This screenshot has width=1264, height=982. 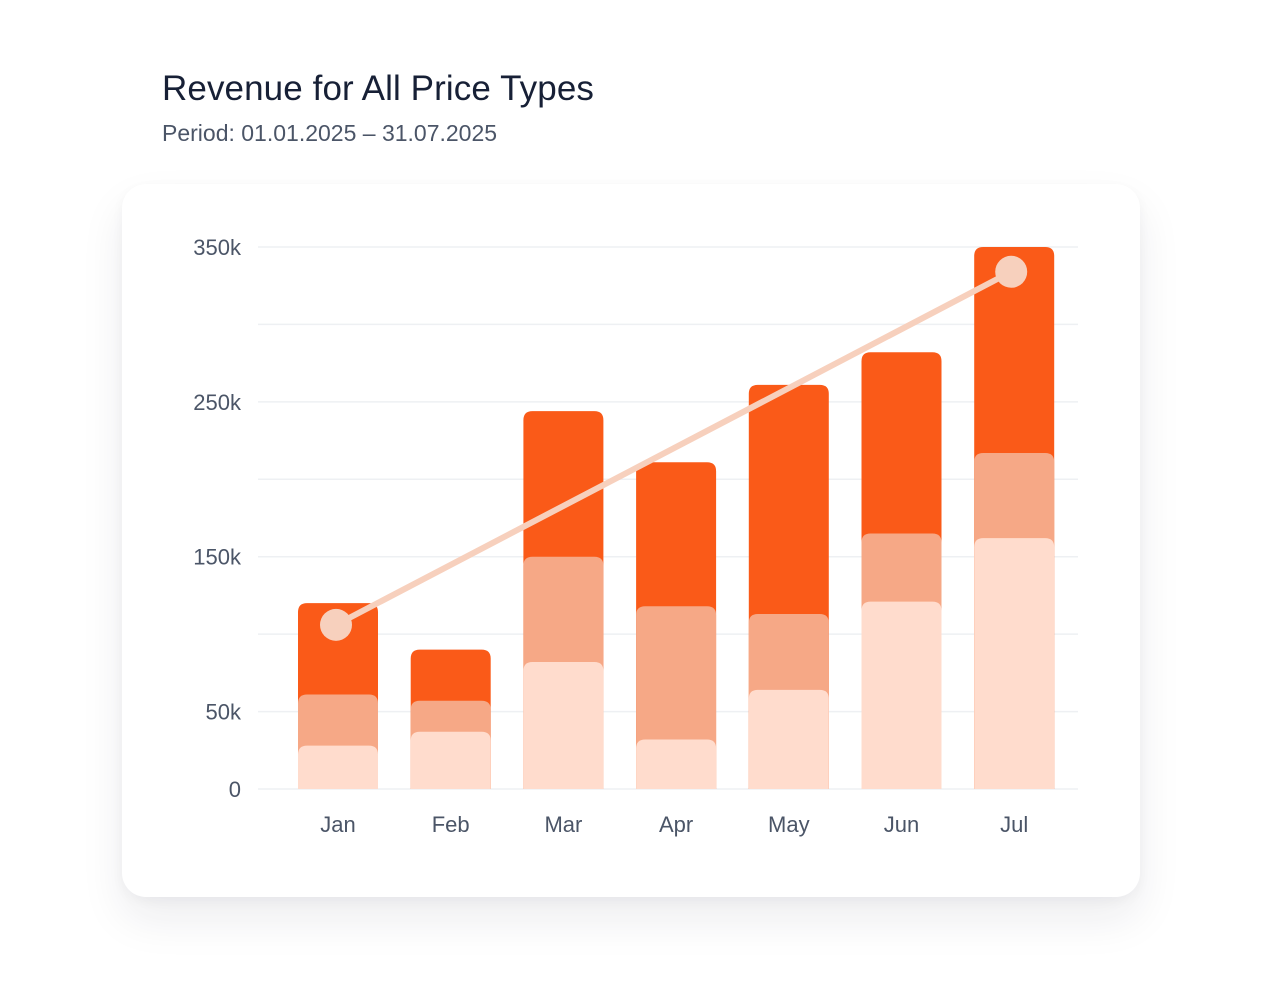 What do you see at coordinates (330, 133) in the screenshot?
I see `chart-subtitle: Period: 01.01.2025 – 31.07.2025` at bounding box center [330, 133].